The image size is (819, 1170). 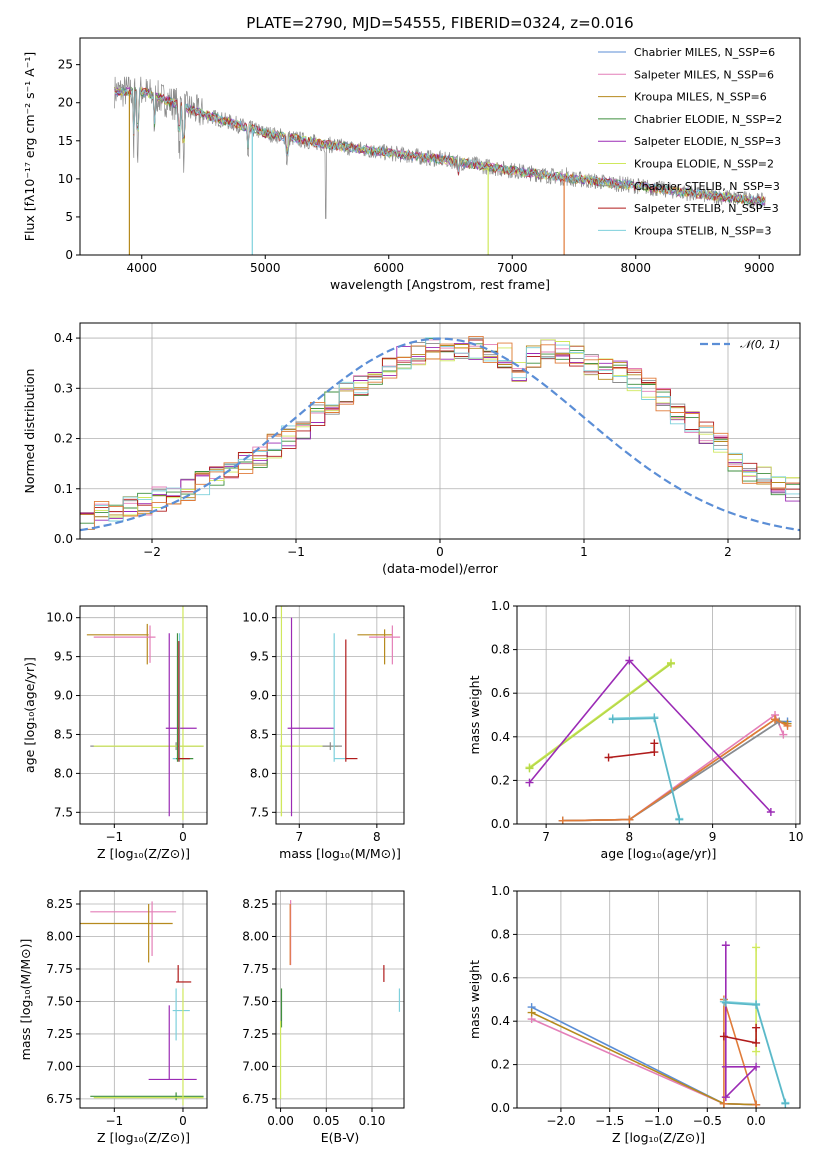 I want to click on x-tick-label: 0.05, so click(x=326, y=1121).